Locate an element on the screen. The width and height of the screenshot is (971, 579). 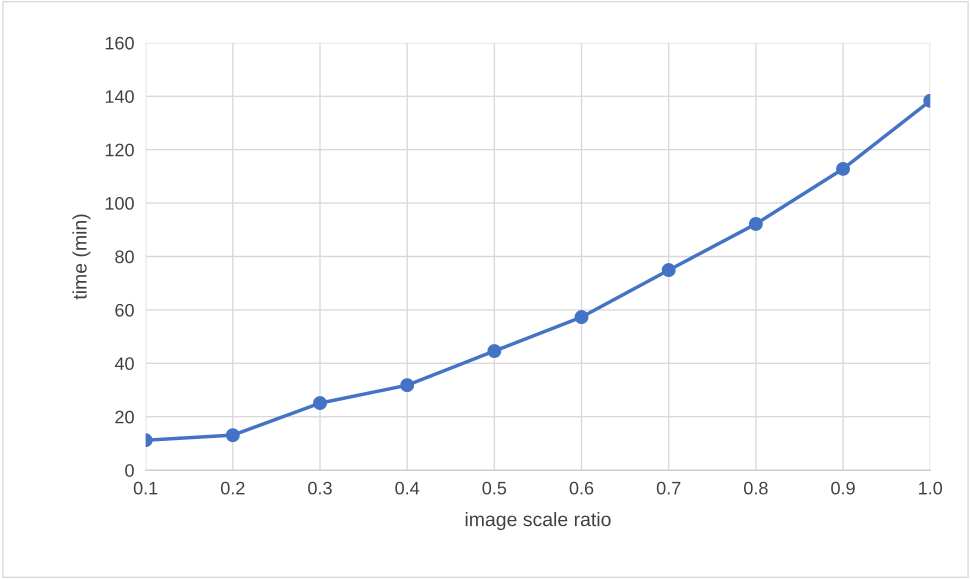
x-tick-label: 0.6 is located at coordinates (582, 488).